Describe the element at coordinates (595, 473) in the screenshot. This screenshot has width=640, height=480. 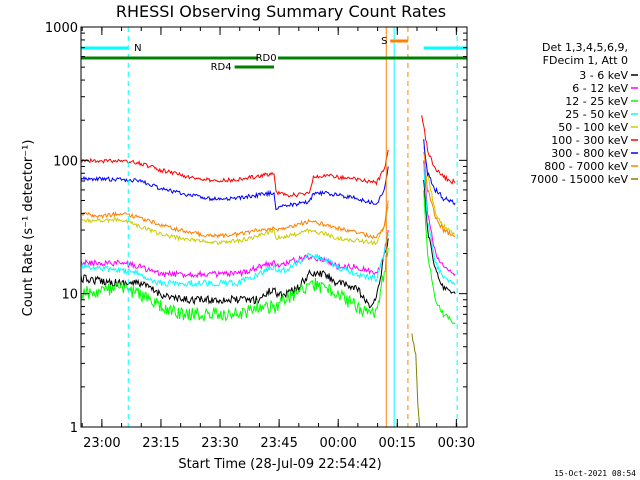
I see `timestamp-footer: 15-Oct-2021 08:54` at that location.